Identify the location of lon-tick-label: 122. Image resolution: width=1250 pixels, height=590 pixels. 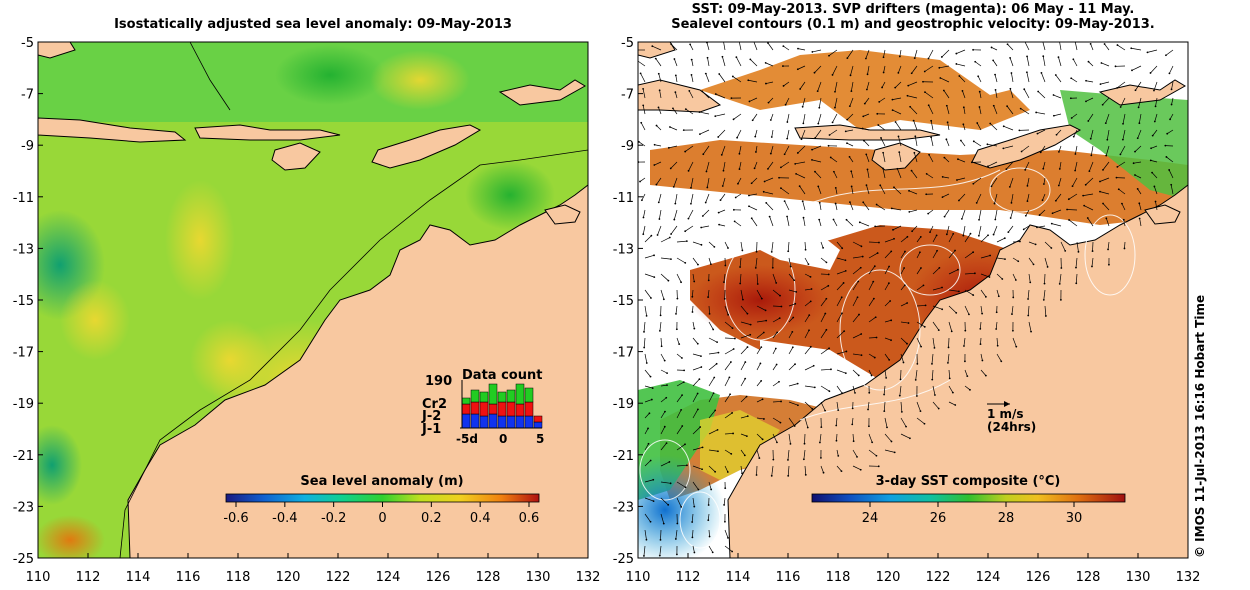
(338, 577).